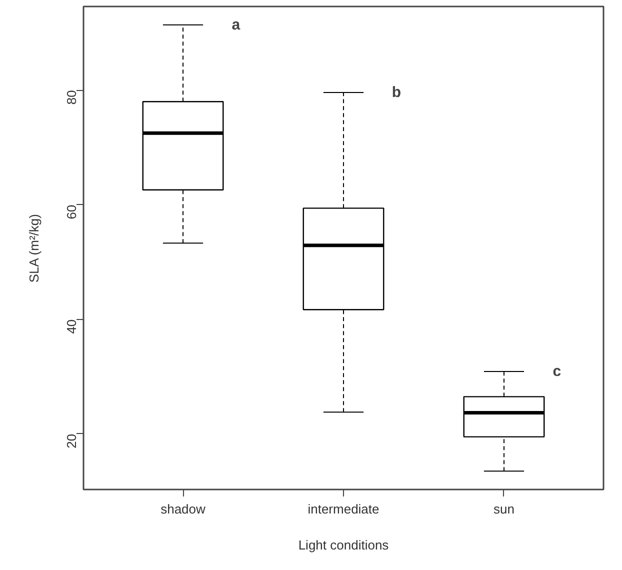 The width and height of the screenshot is (622, 570). What do you see at coordinates (344, 545) in the screenshot?
I see `x-axis-title: Light conditions` at bounding box center [344, 545].